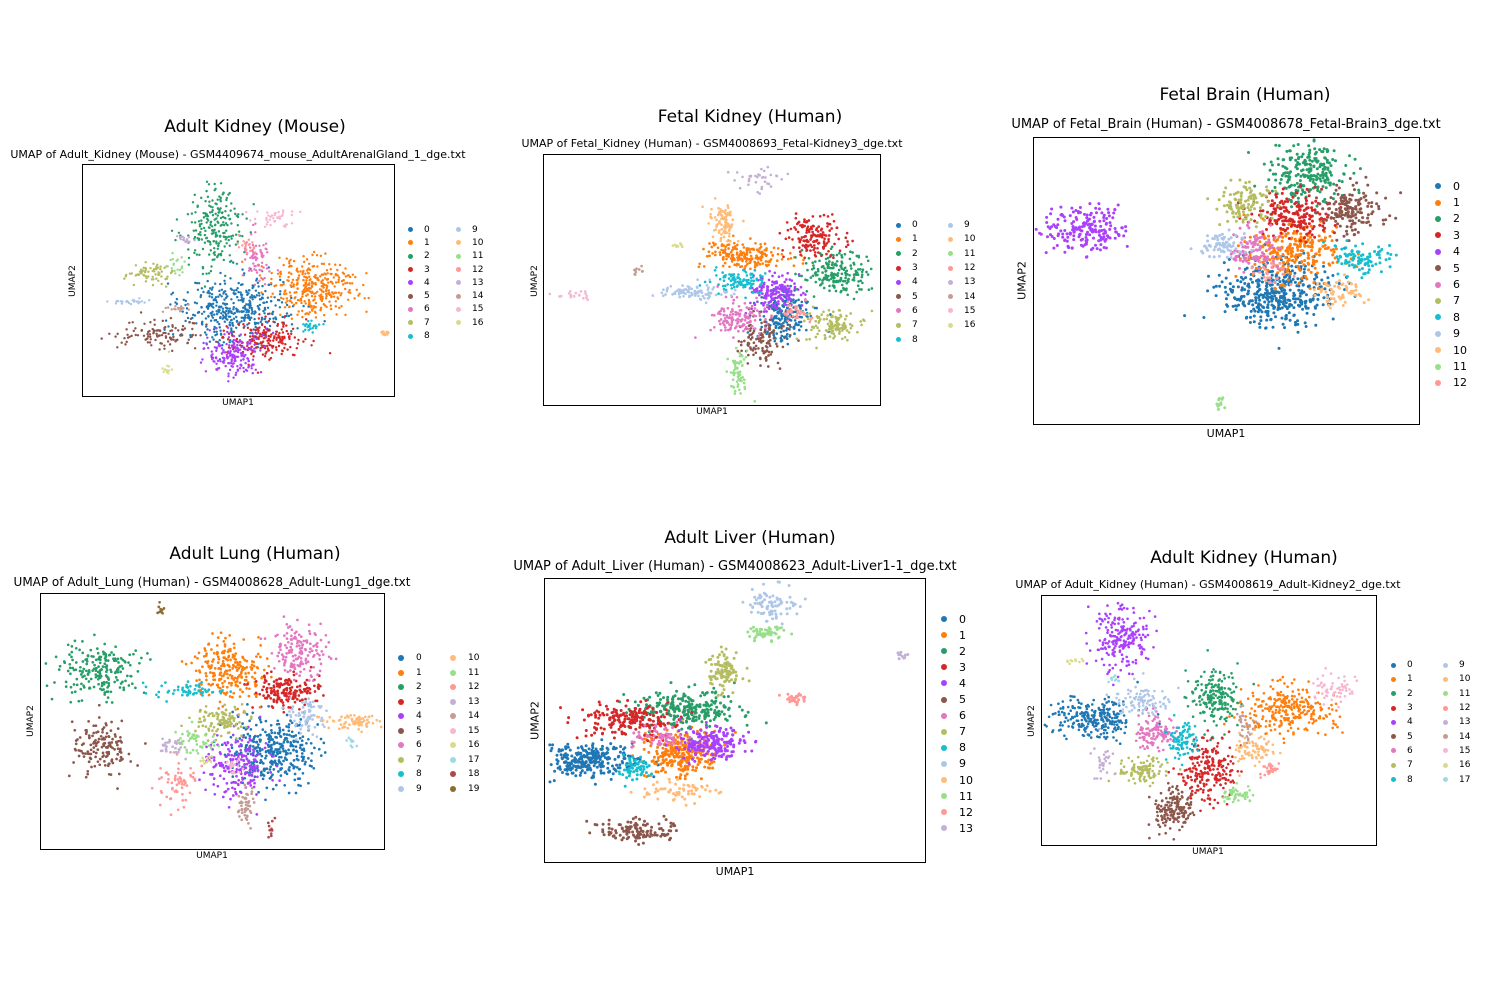 Image resolution: width=1500 pixels, height=1000 pixels. What do you see at coordinates (898, 254) in the screenshot?
I see `legend-marker` at bounding box center [898, 254].